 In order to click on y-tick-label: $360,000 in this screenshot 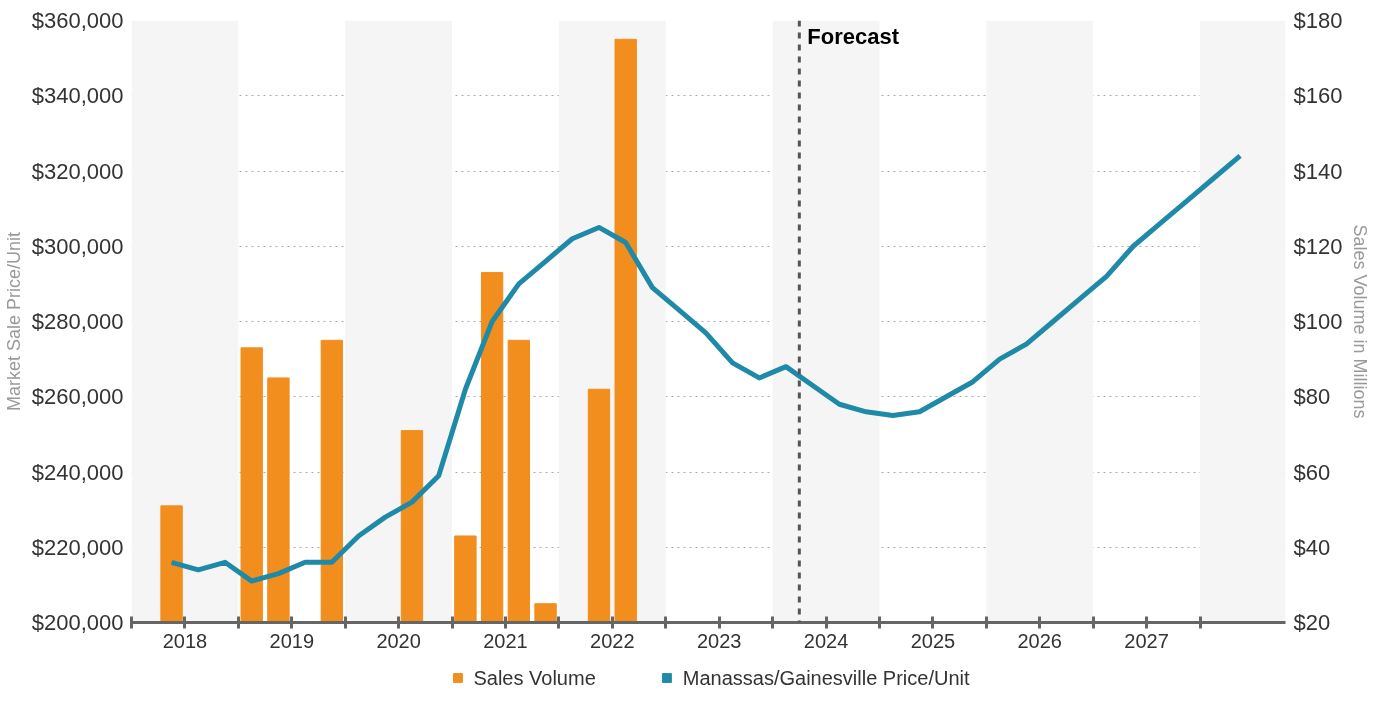, I will do `click(77, 20)`.